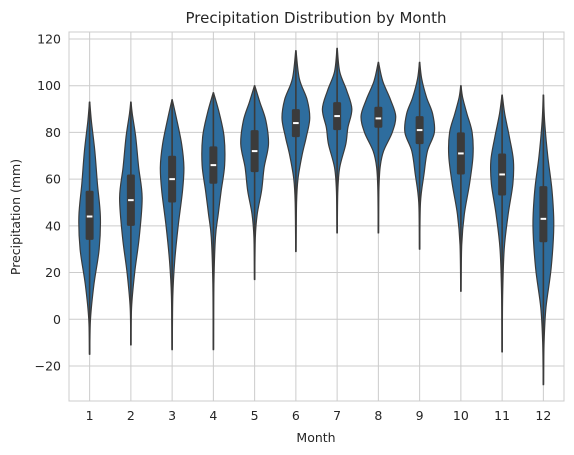 This screenshot has width=574, height=455. What do you see at coordinates (316, 18) in the screenshot?
I see `chart-title: Precipitation Distribution by Month` at bounding box center [316, 18].